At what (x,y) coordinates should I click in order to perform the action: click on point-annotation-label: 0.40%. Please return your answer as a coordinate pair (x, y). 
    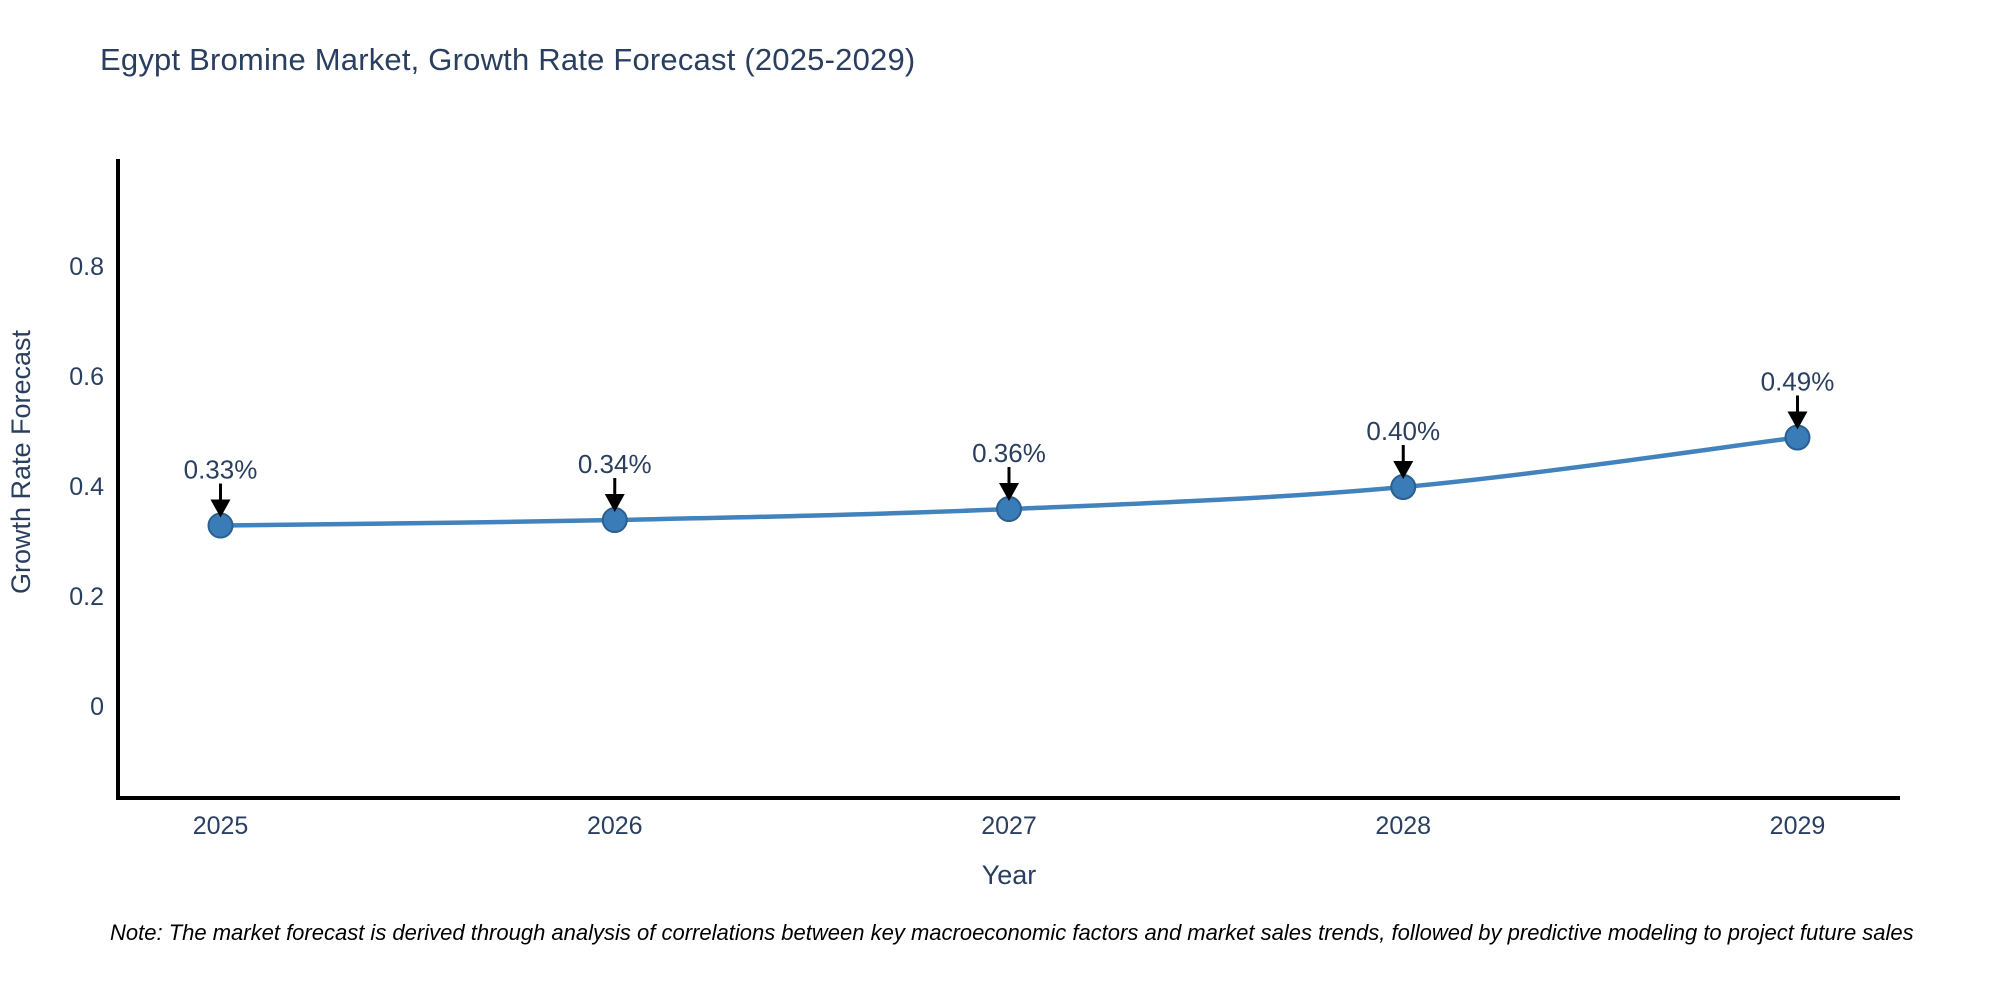
    Looking at the image, I should click on (1403, 431).